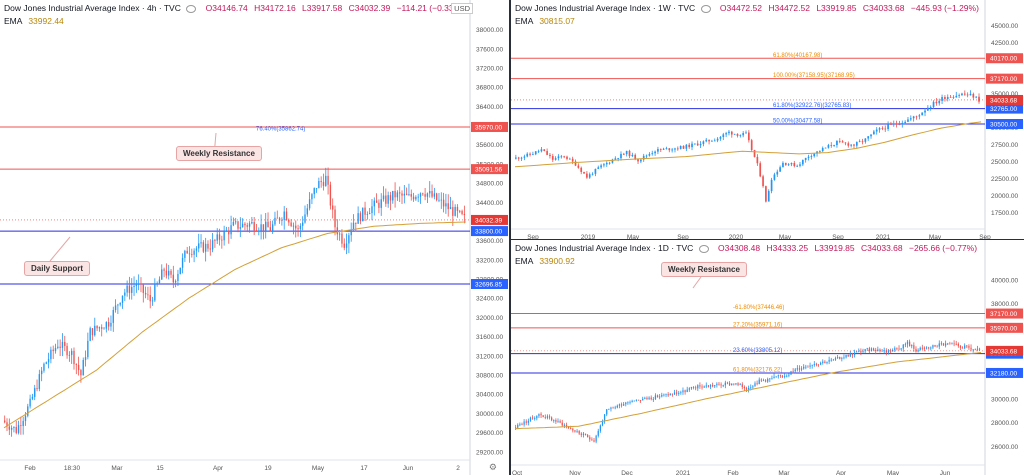 Image resolution: width=1024 pixels, height=475 pixels. What do you see at coordinates (275, 8) in the screenshot?
I see `ohlc-high: H34172.16` at bounding box center [275, 8].